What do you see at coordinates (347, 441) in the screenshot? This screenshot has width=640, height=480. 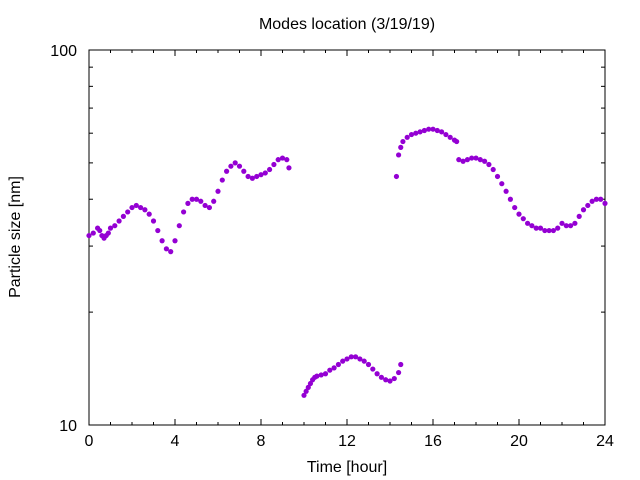 I see `x-tick-label: 12` at bounding box center [347, 441].